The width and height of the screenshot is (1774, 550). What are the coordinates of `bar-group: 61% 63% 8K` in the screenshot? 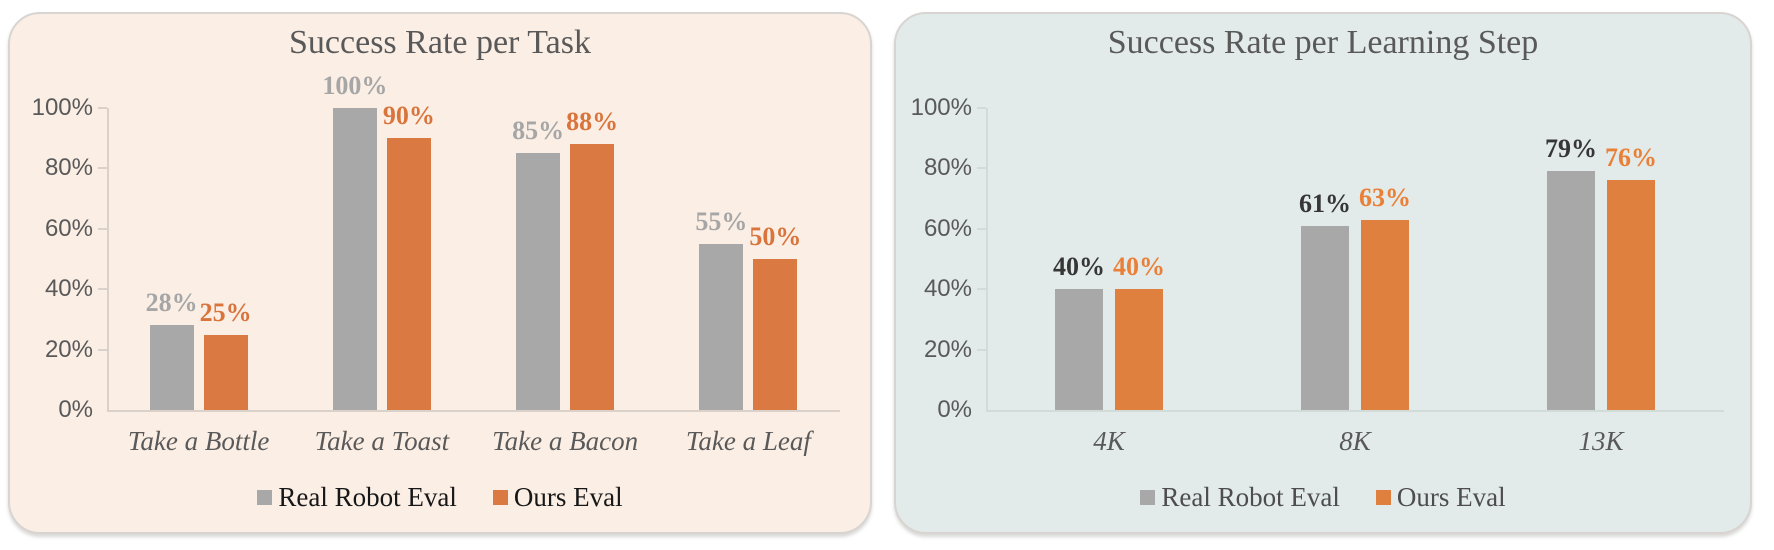 It's located at (1355, 282).